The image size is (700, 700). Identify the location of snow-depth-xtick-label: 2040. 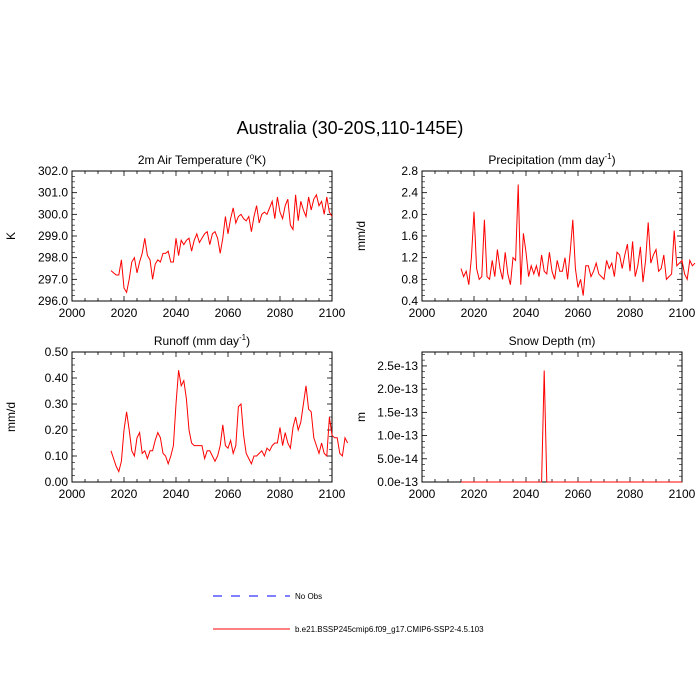
(526, 494).